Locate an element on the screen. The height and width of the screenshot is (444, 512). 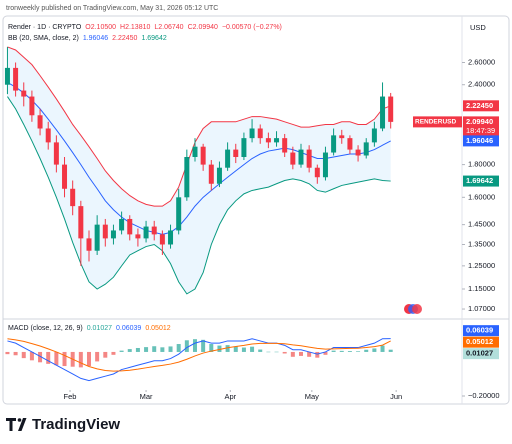
legend-bb-value: 1.69642 is located at coordinates (153, 38).